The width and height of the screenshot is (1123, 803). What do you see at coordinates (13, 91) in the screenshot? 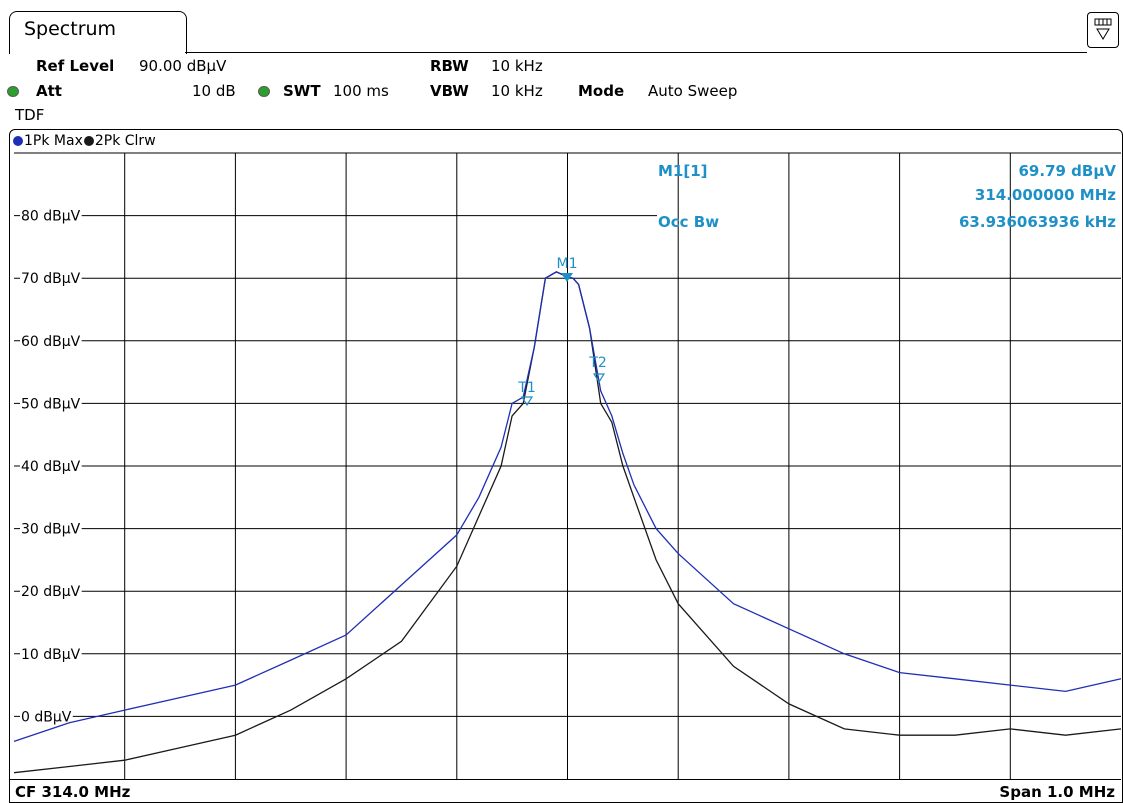
I see `att-status-icon` at bounding box center [13, 91].